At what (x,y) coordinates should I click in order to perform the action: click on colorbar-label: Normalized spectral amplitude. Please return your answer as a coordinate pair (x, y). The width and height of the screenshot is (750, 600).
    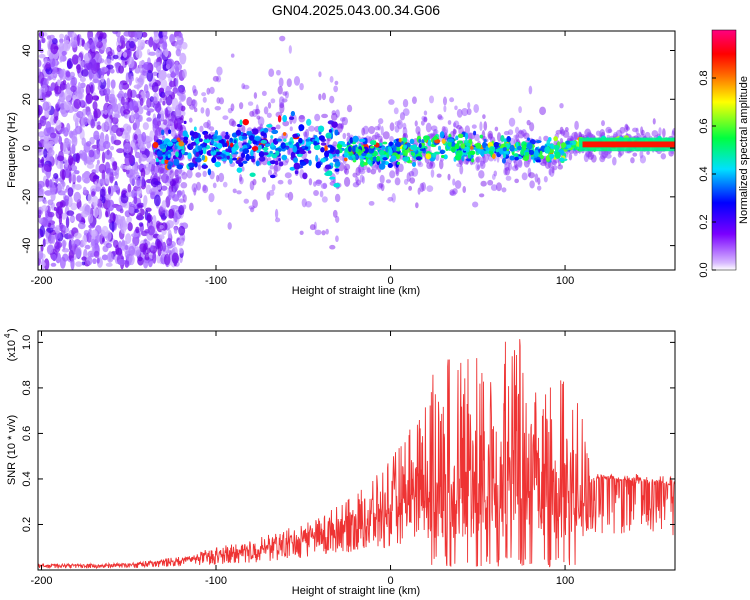
    Looking at the image, I should click on (744, 150).